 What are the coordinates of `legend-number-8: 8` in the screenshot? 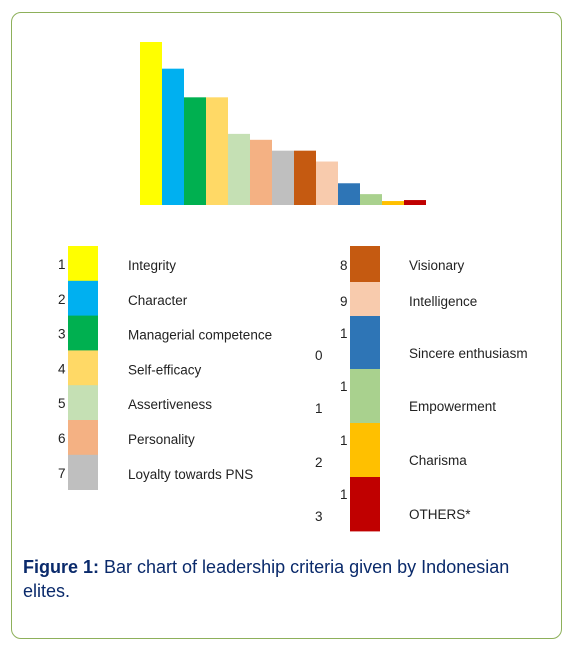 It's located at (344, 265).